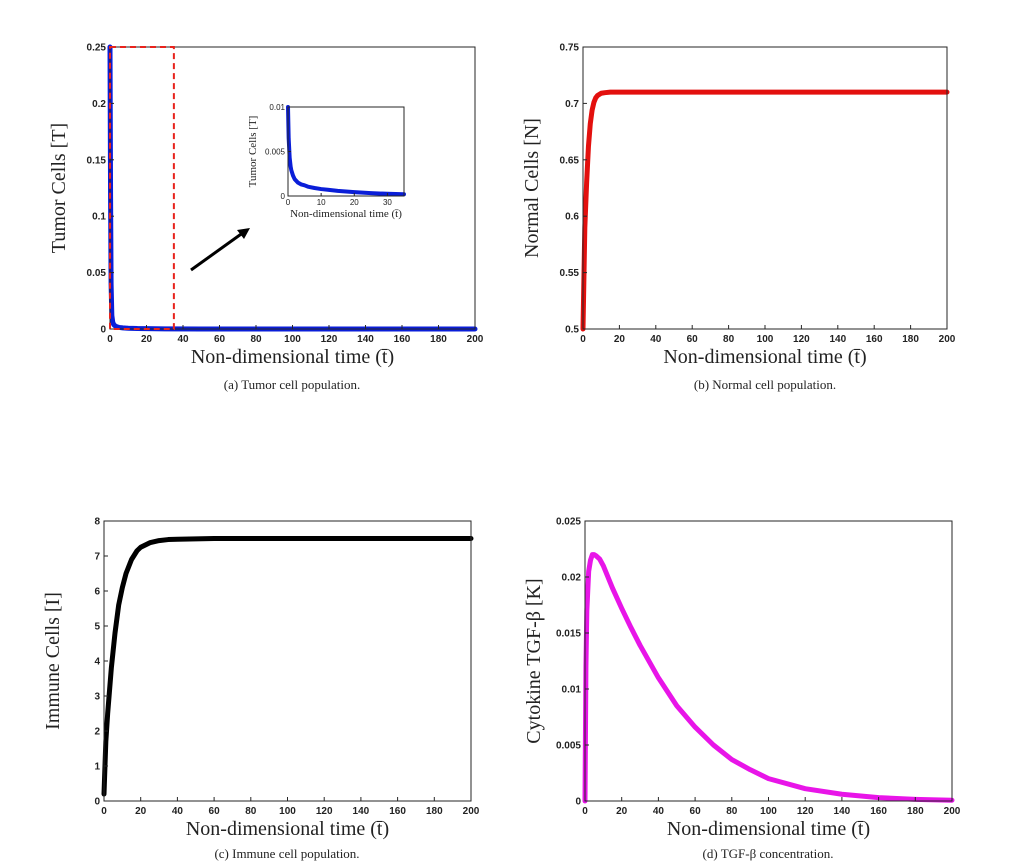 Image resolution: width=1017 pixels, height=867 pixels. I want to click on y-tick-label: 0.55, so click(570, 273).